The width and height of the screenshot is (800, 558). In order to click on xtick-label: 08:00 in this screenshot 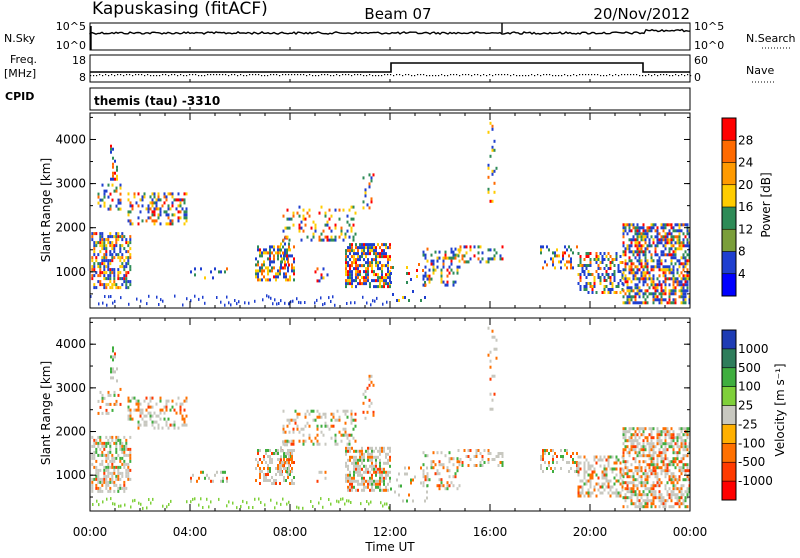, I will do `click(290, 532)`.